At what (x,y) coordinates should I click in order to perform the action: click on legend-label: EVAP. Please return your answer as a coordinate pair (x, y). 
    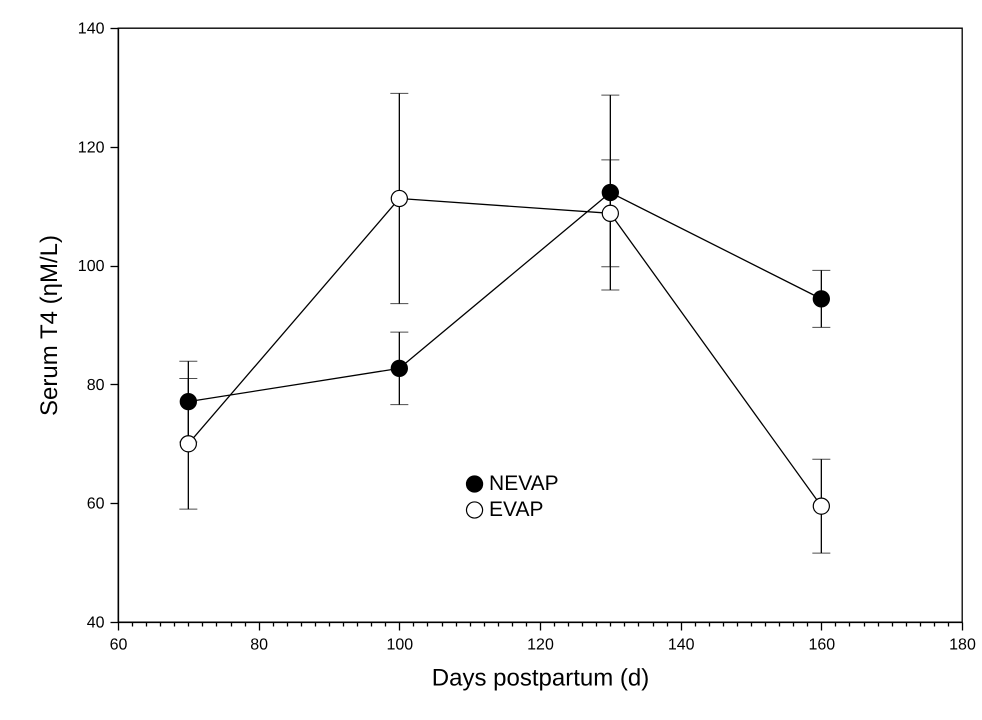
    Looking at the image, I should click on (516, 509).